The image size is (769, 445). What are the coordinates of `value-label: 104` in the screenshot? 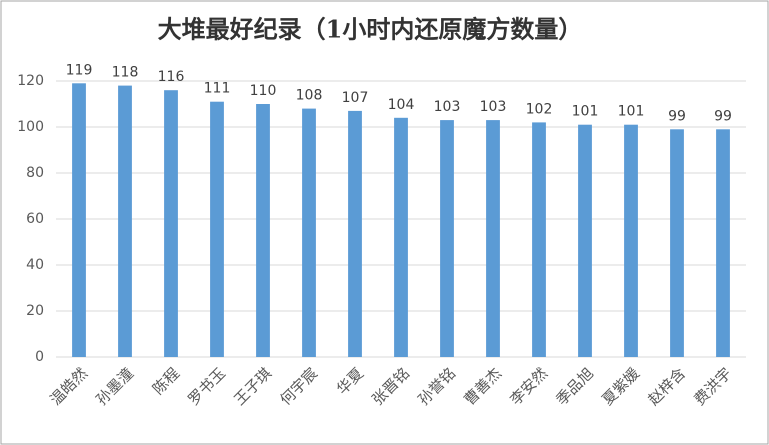 It's located at (401, 105).